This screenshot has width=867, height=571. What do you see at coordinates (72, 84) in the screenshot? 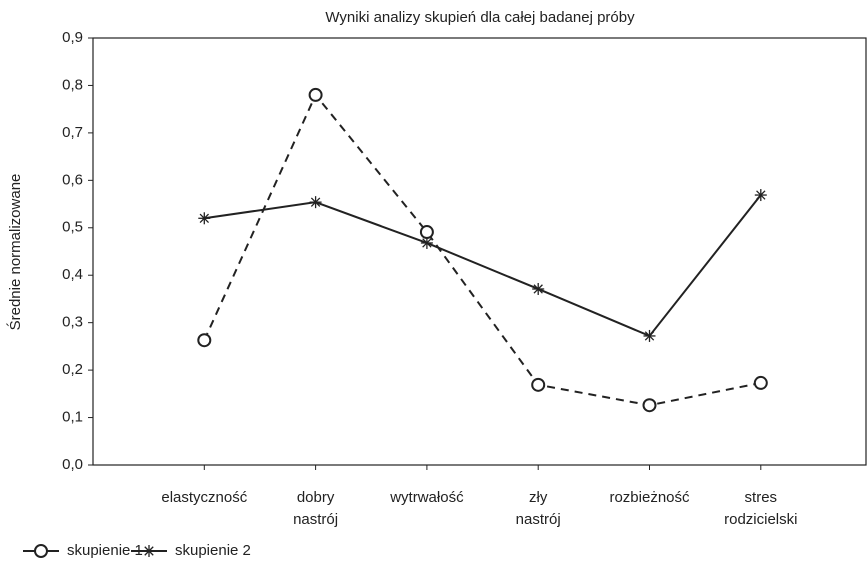
I see `y-tick-label: 0,8` at bounding box center [72, 84].